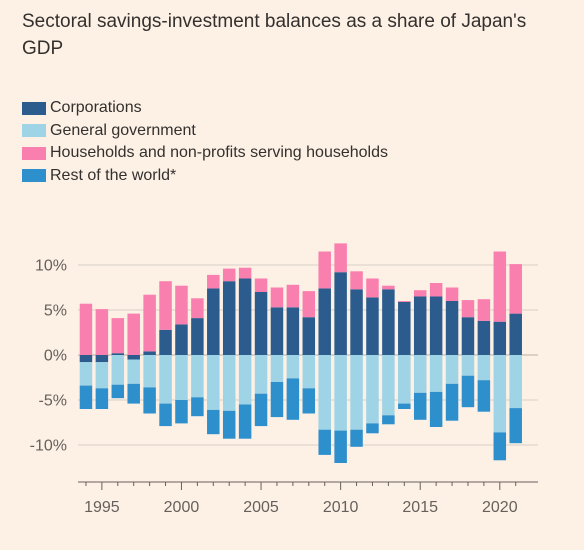  What do you see at coordinates (53, 401) in the screenshot?
I see `y-tick-label: -5%` at bounding box center [53, 401].